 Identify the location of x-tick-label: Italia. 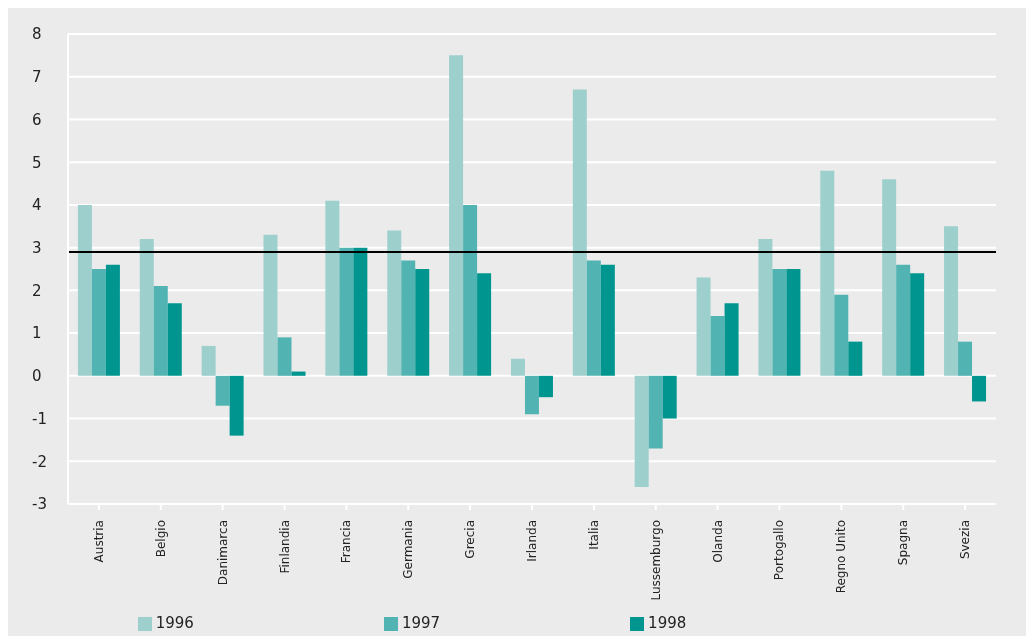
(593, 535).